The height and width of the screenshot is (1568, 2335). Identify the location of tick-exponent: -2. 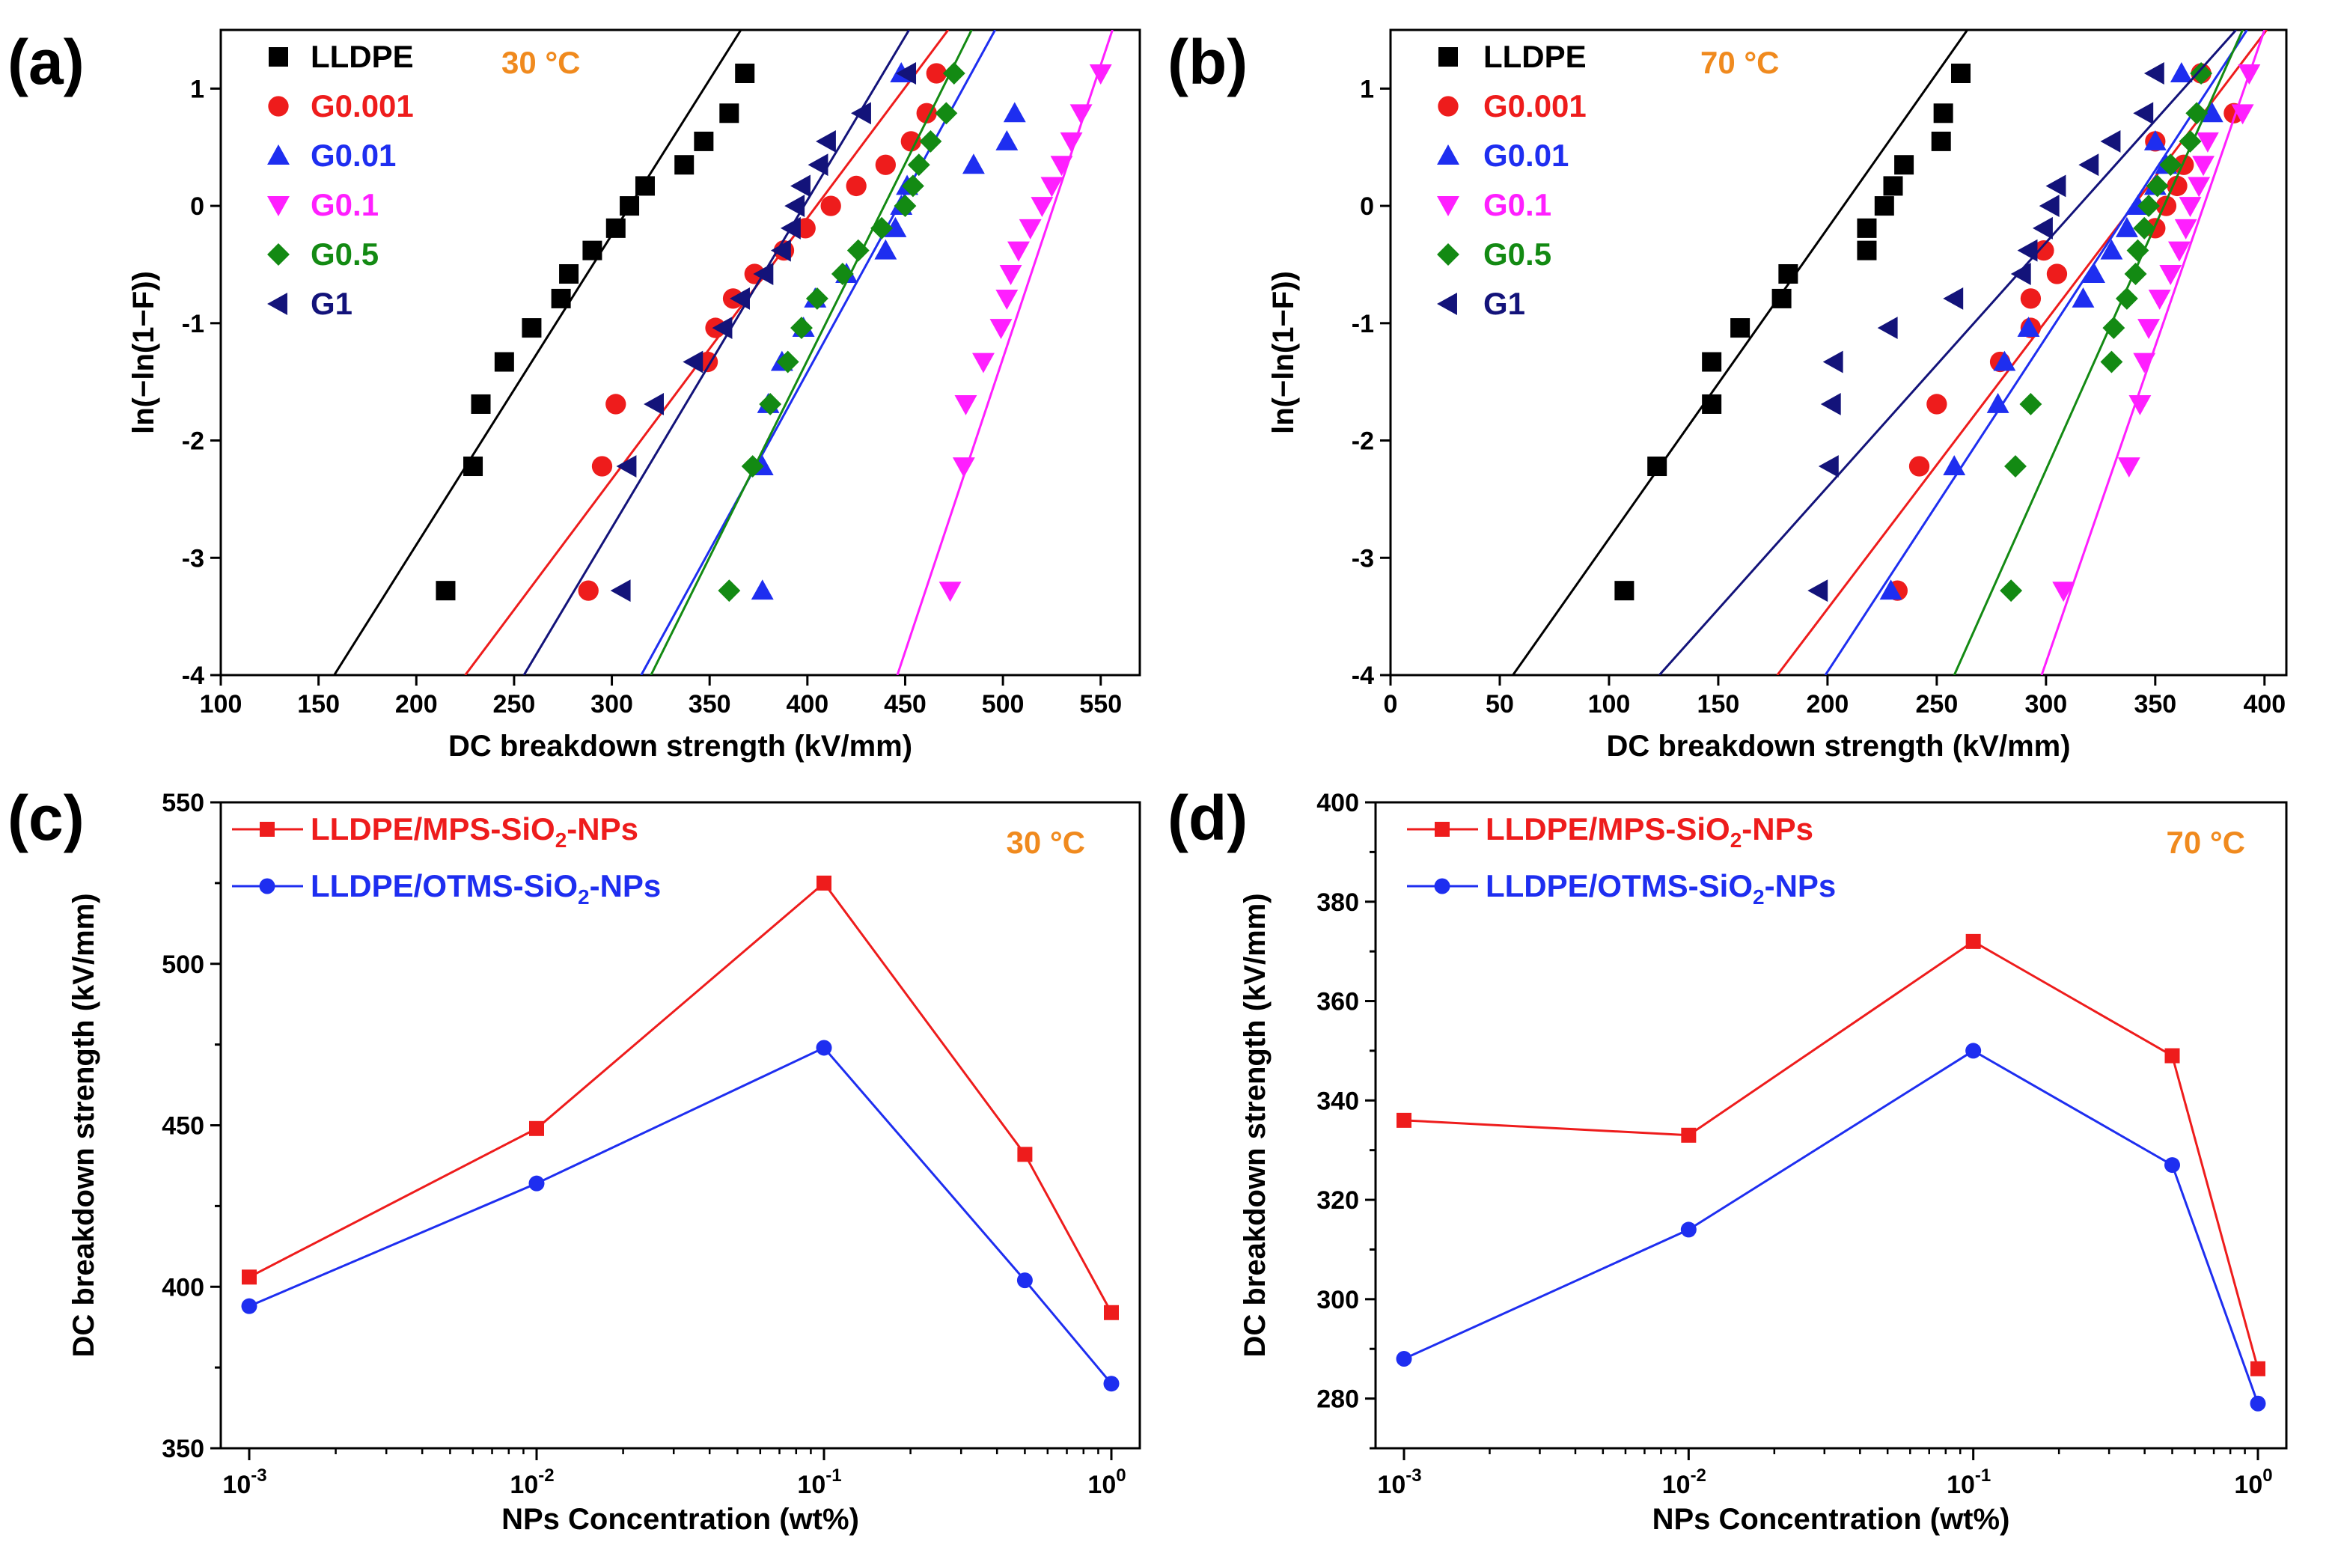
(546, 1475).